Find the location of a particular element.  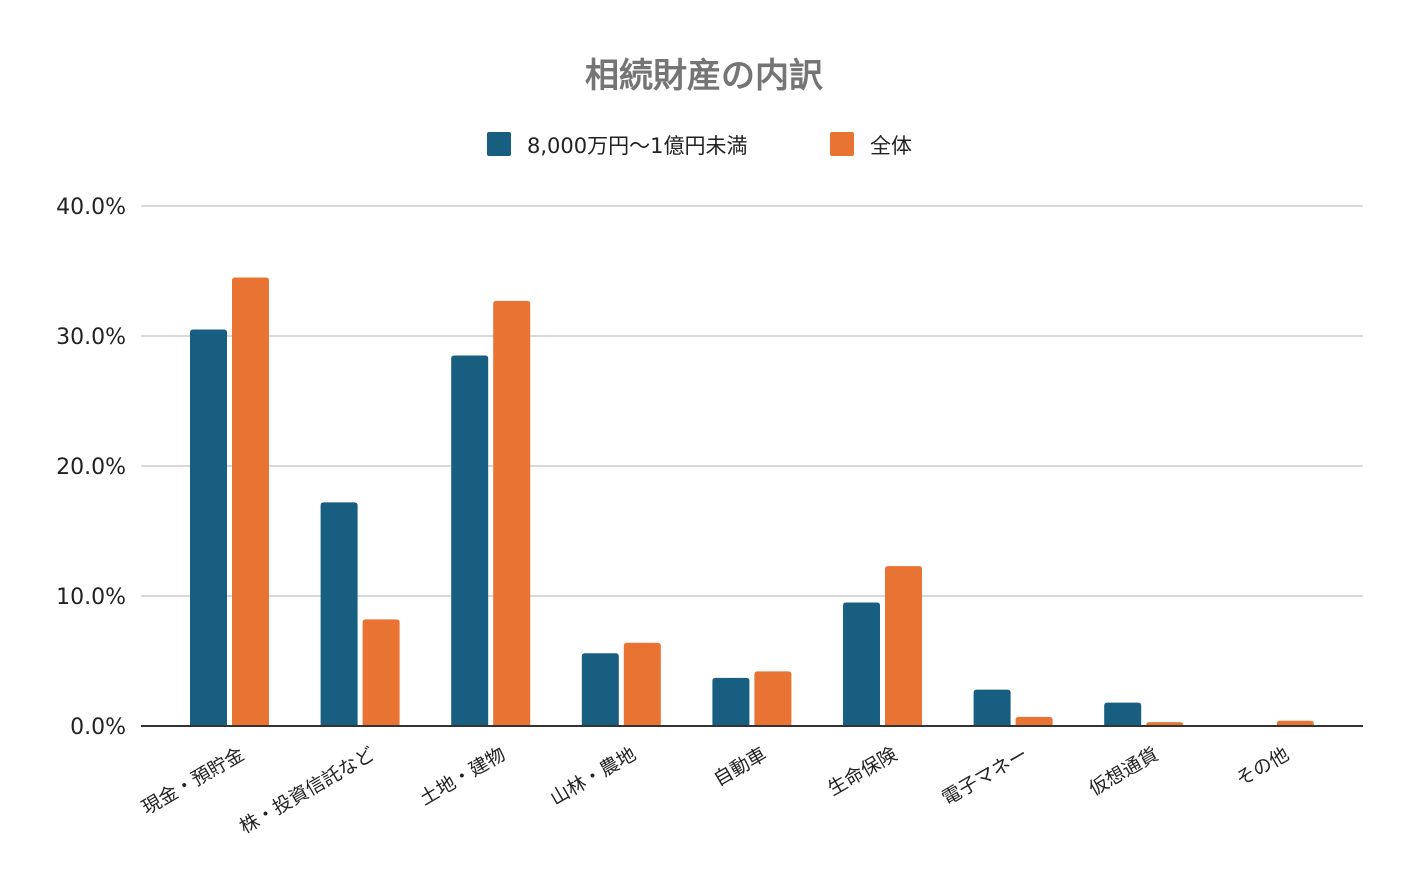

x-tick-label: 現金・預貯金 is located at coordinates (193, 781).